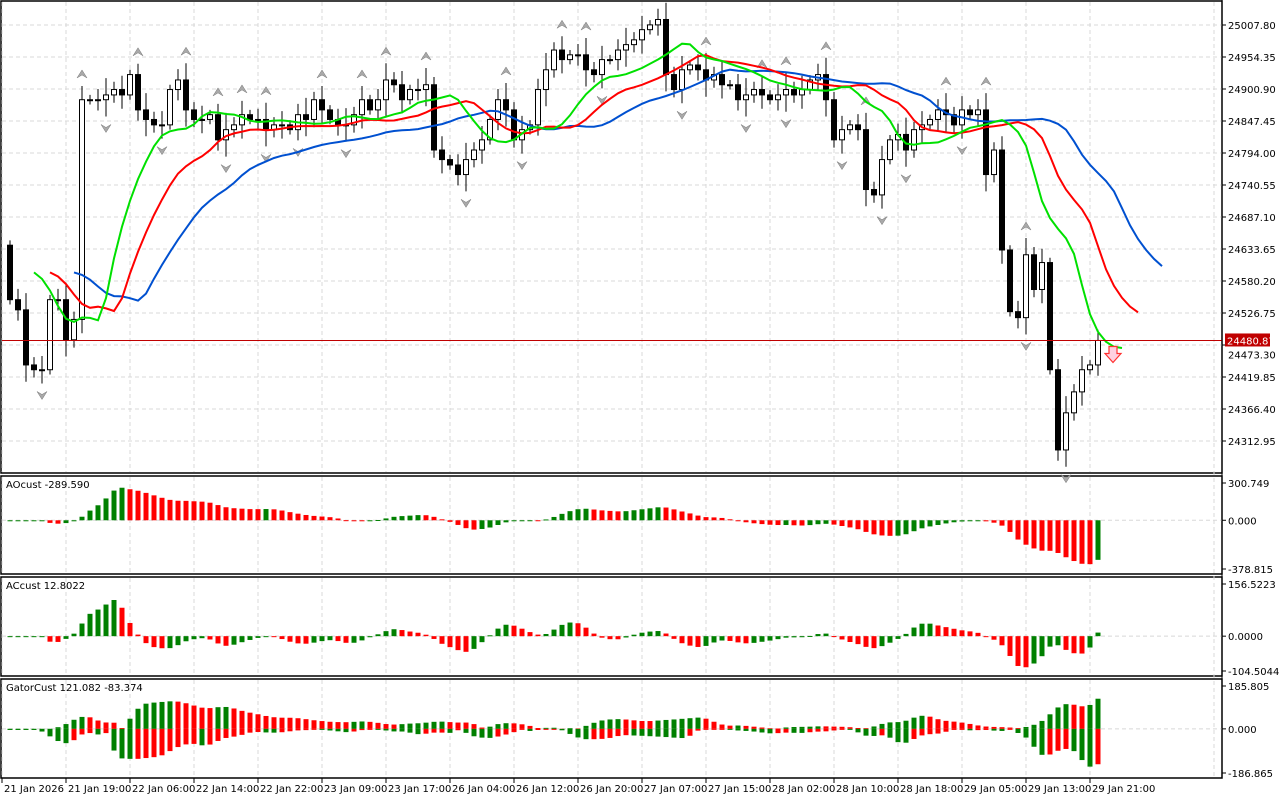  What do you see at coordinates (1252, 58) in the screenshot?
I see `price-axis-label: 24954.35` at bounding box center [1252, 58].